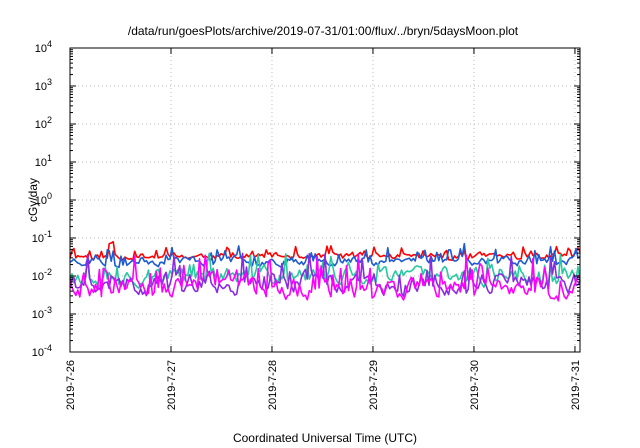  What do you see at coordinates (43, 47) in the screenshot?
I see `y-tick-label: 10⁴` at bounding box center [43, 47].